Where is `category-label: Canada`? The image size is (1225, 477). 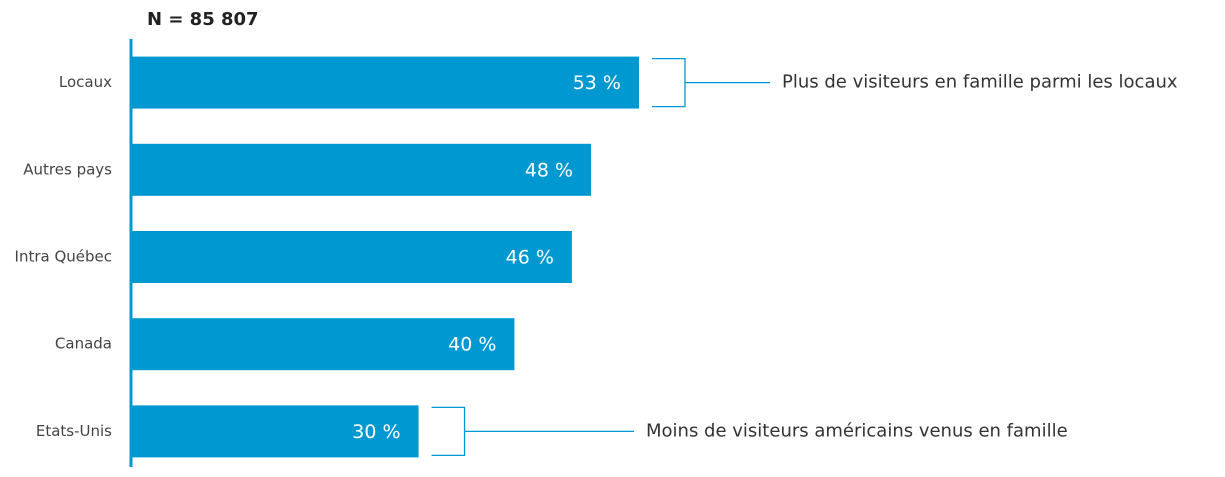 category-label: Canada is located at coordinates (83, 344).